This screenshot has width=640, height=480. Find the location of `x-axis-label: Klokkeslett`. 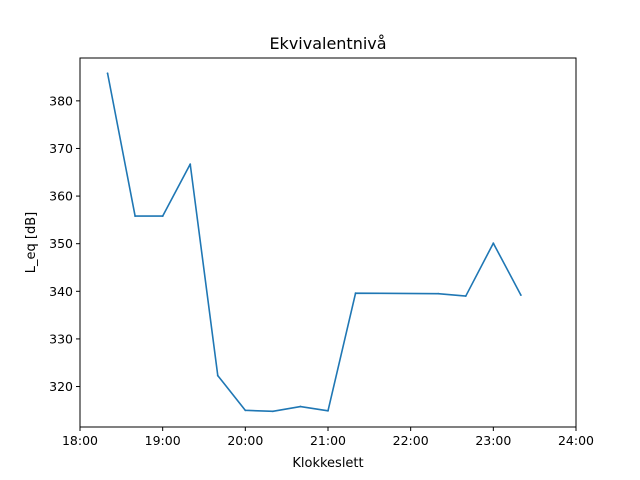

x-axis-label: Klokkeslett is located at coordinates (327, 463).